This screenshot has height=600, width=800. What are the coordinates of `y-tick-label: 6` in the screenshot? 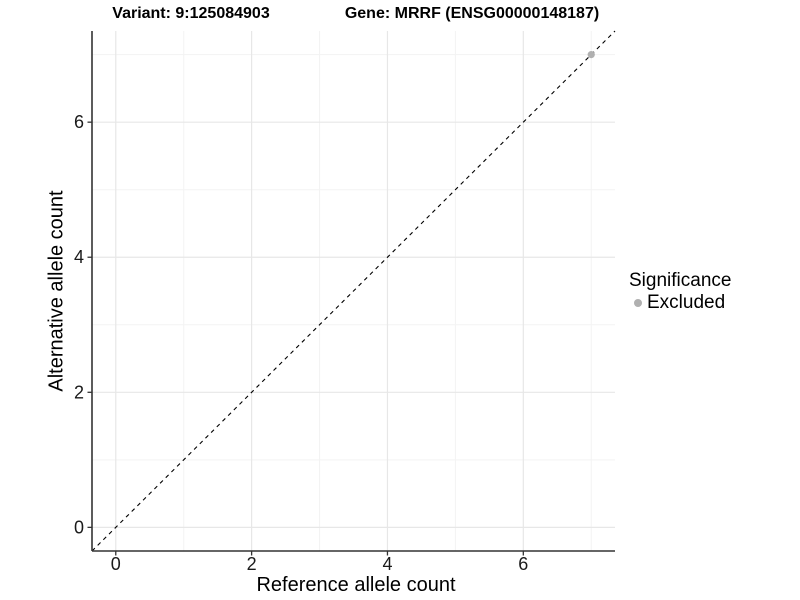 It's located at (79, 122).